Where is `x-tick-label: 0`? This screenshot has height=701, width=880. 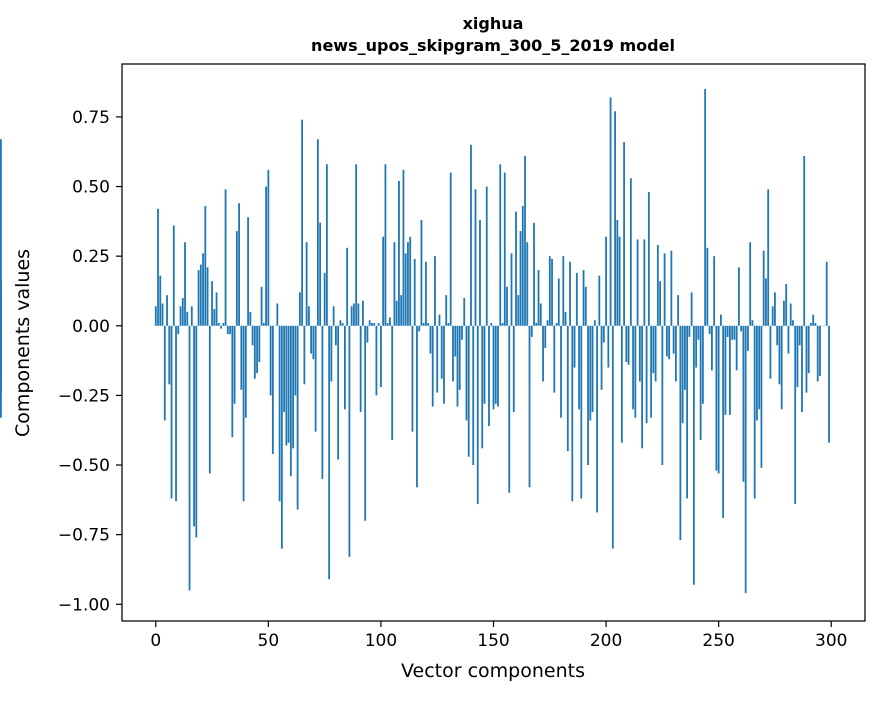 x-tick-label: 0 is located at coordinates (155, 641).